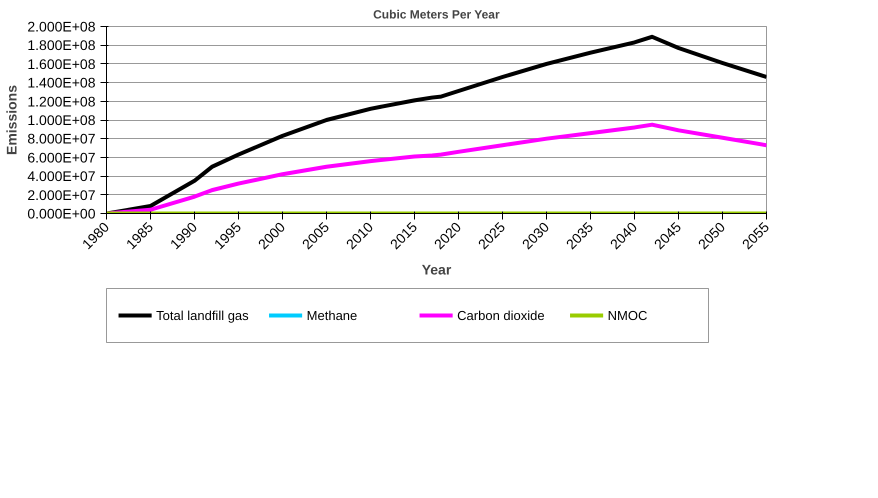 The height and width of the screenshot is (498, 878). What do you see at coordinates (61, 45) in the screenshot?
I see `y-tick-label: 1.800E+08` at bounding box center [61, 45].